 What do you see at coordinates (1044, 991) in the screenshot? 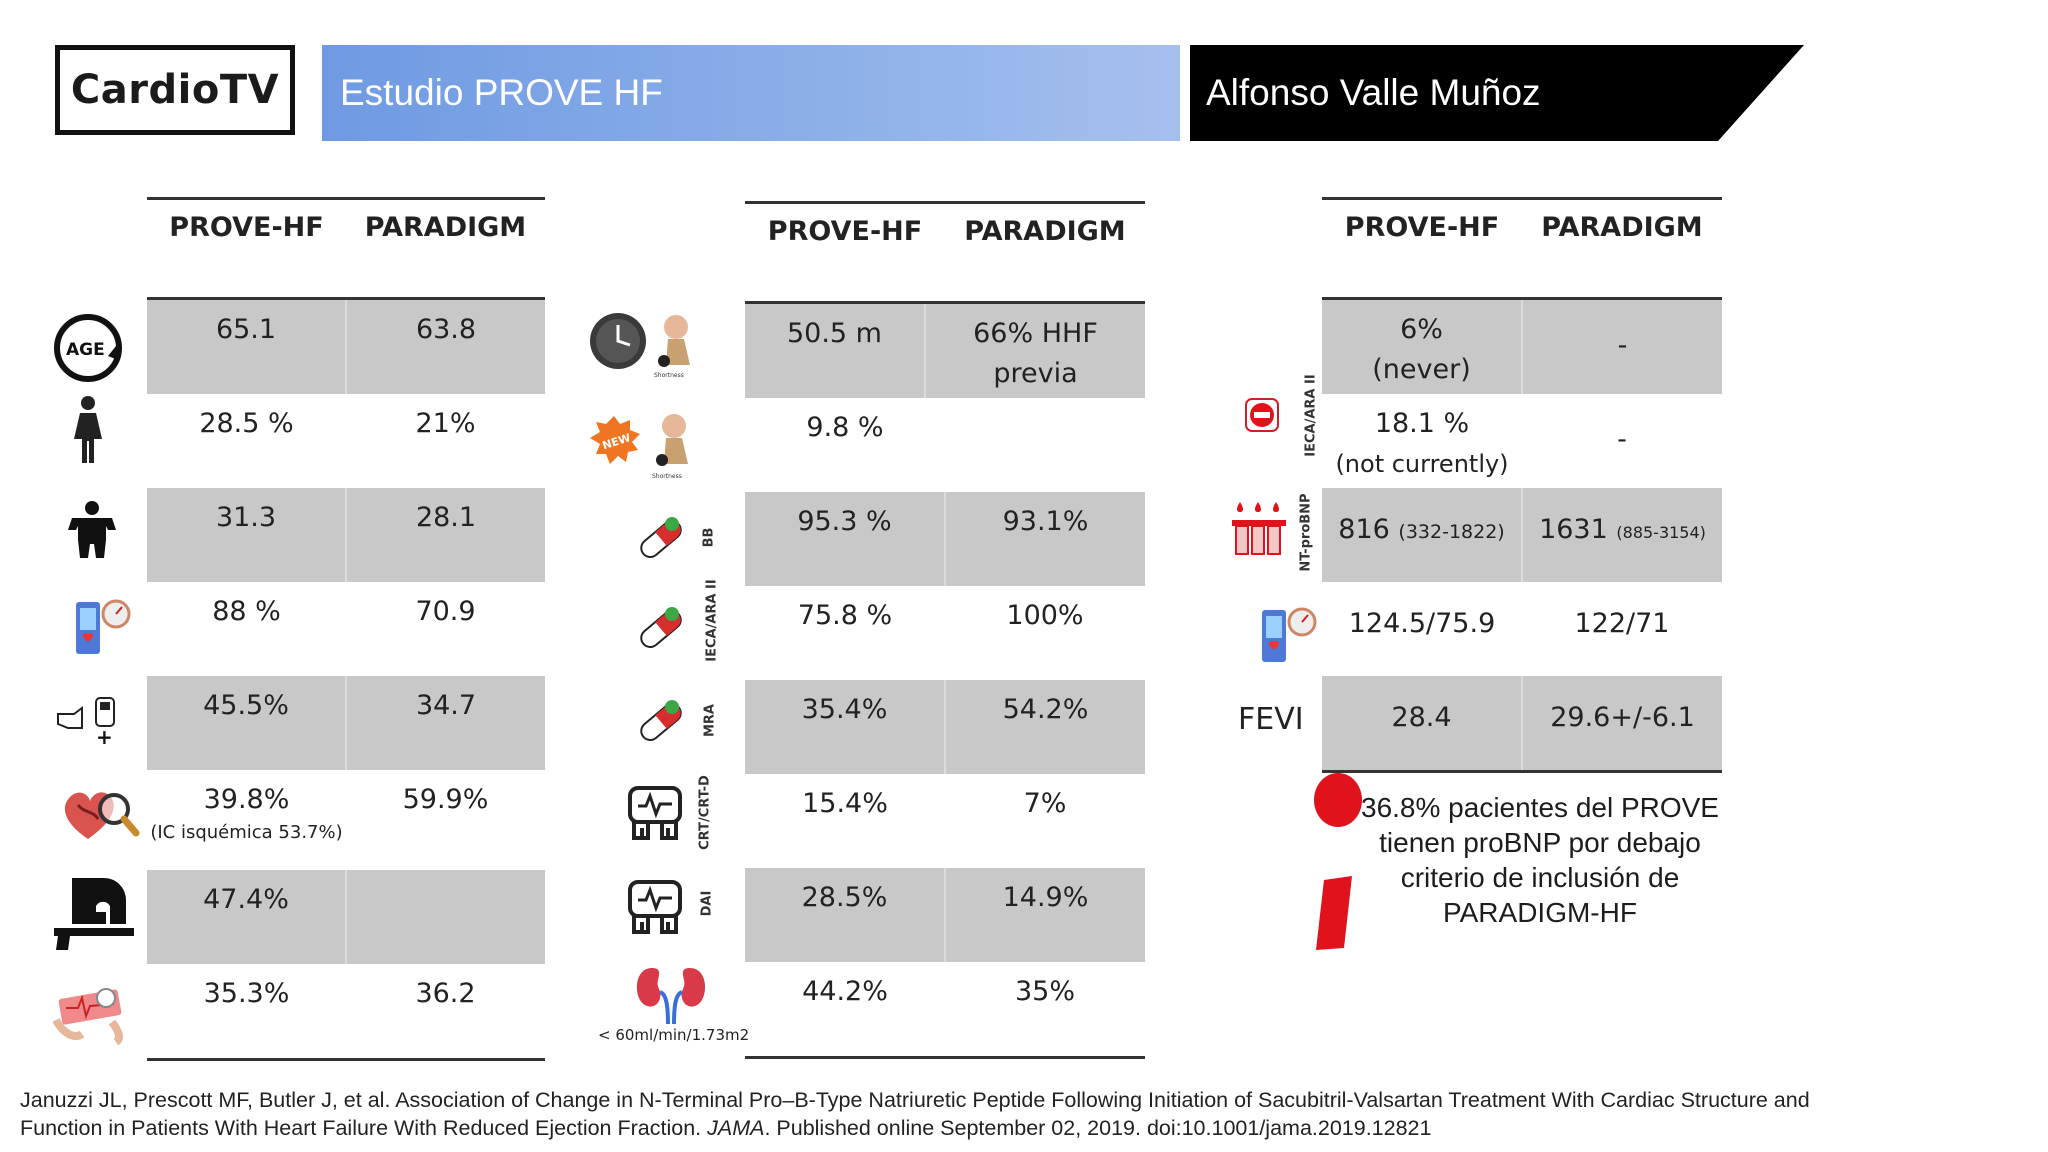
I see `cell-paradigm: 35%` at bounding box center [1044, 991].